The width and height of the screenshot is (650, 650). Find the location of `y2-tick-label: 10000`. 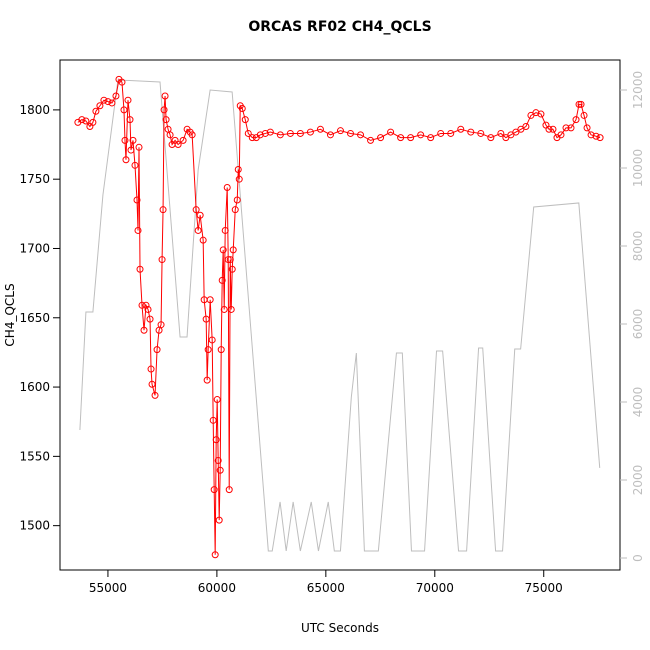

y2-tick-label: 10000 is located at coordinates (638, 168).